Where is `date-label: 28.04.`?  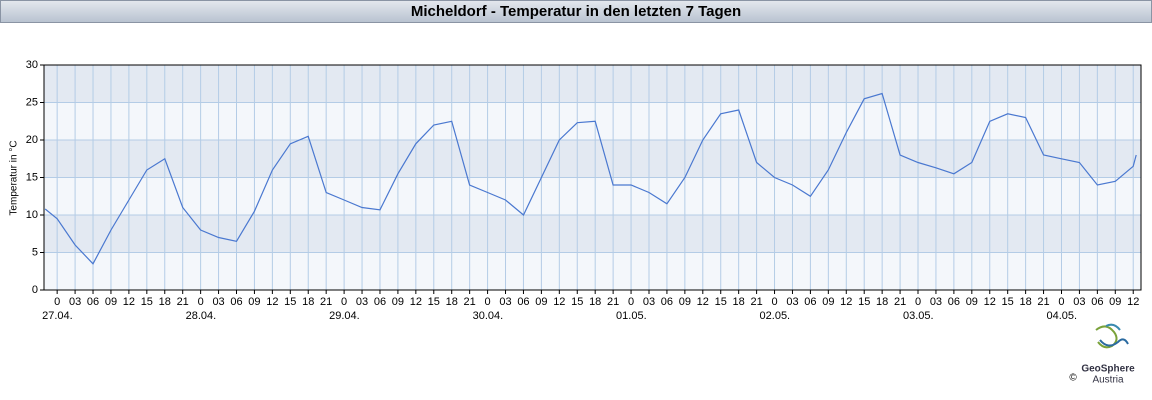 date-label: 28.04. is located at coordinates (201, 316).